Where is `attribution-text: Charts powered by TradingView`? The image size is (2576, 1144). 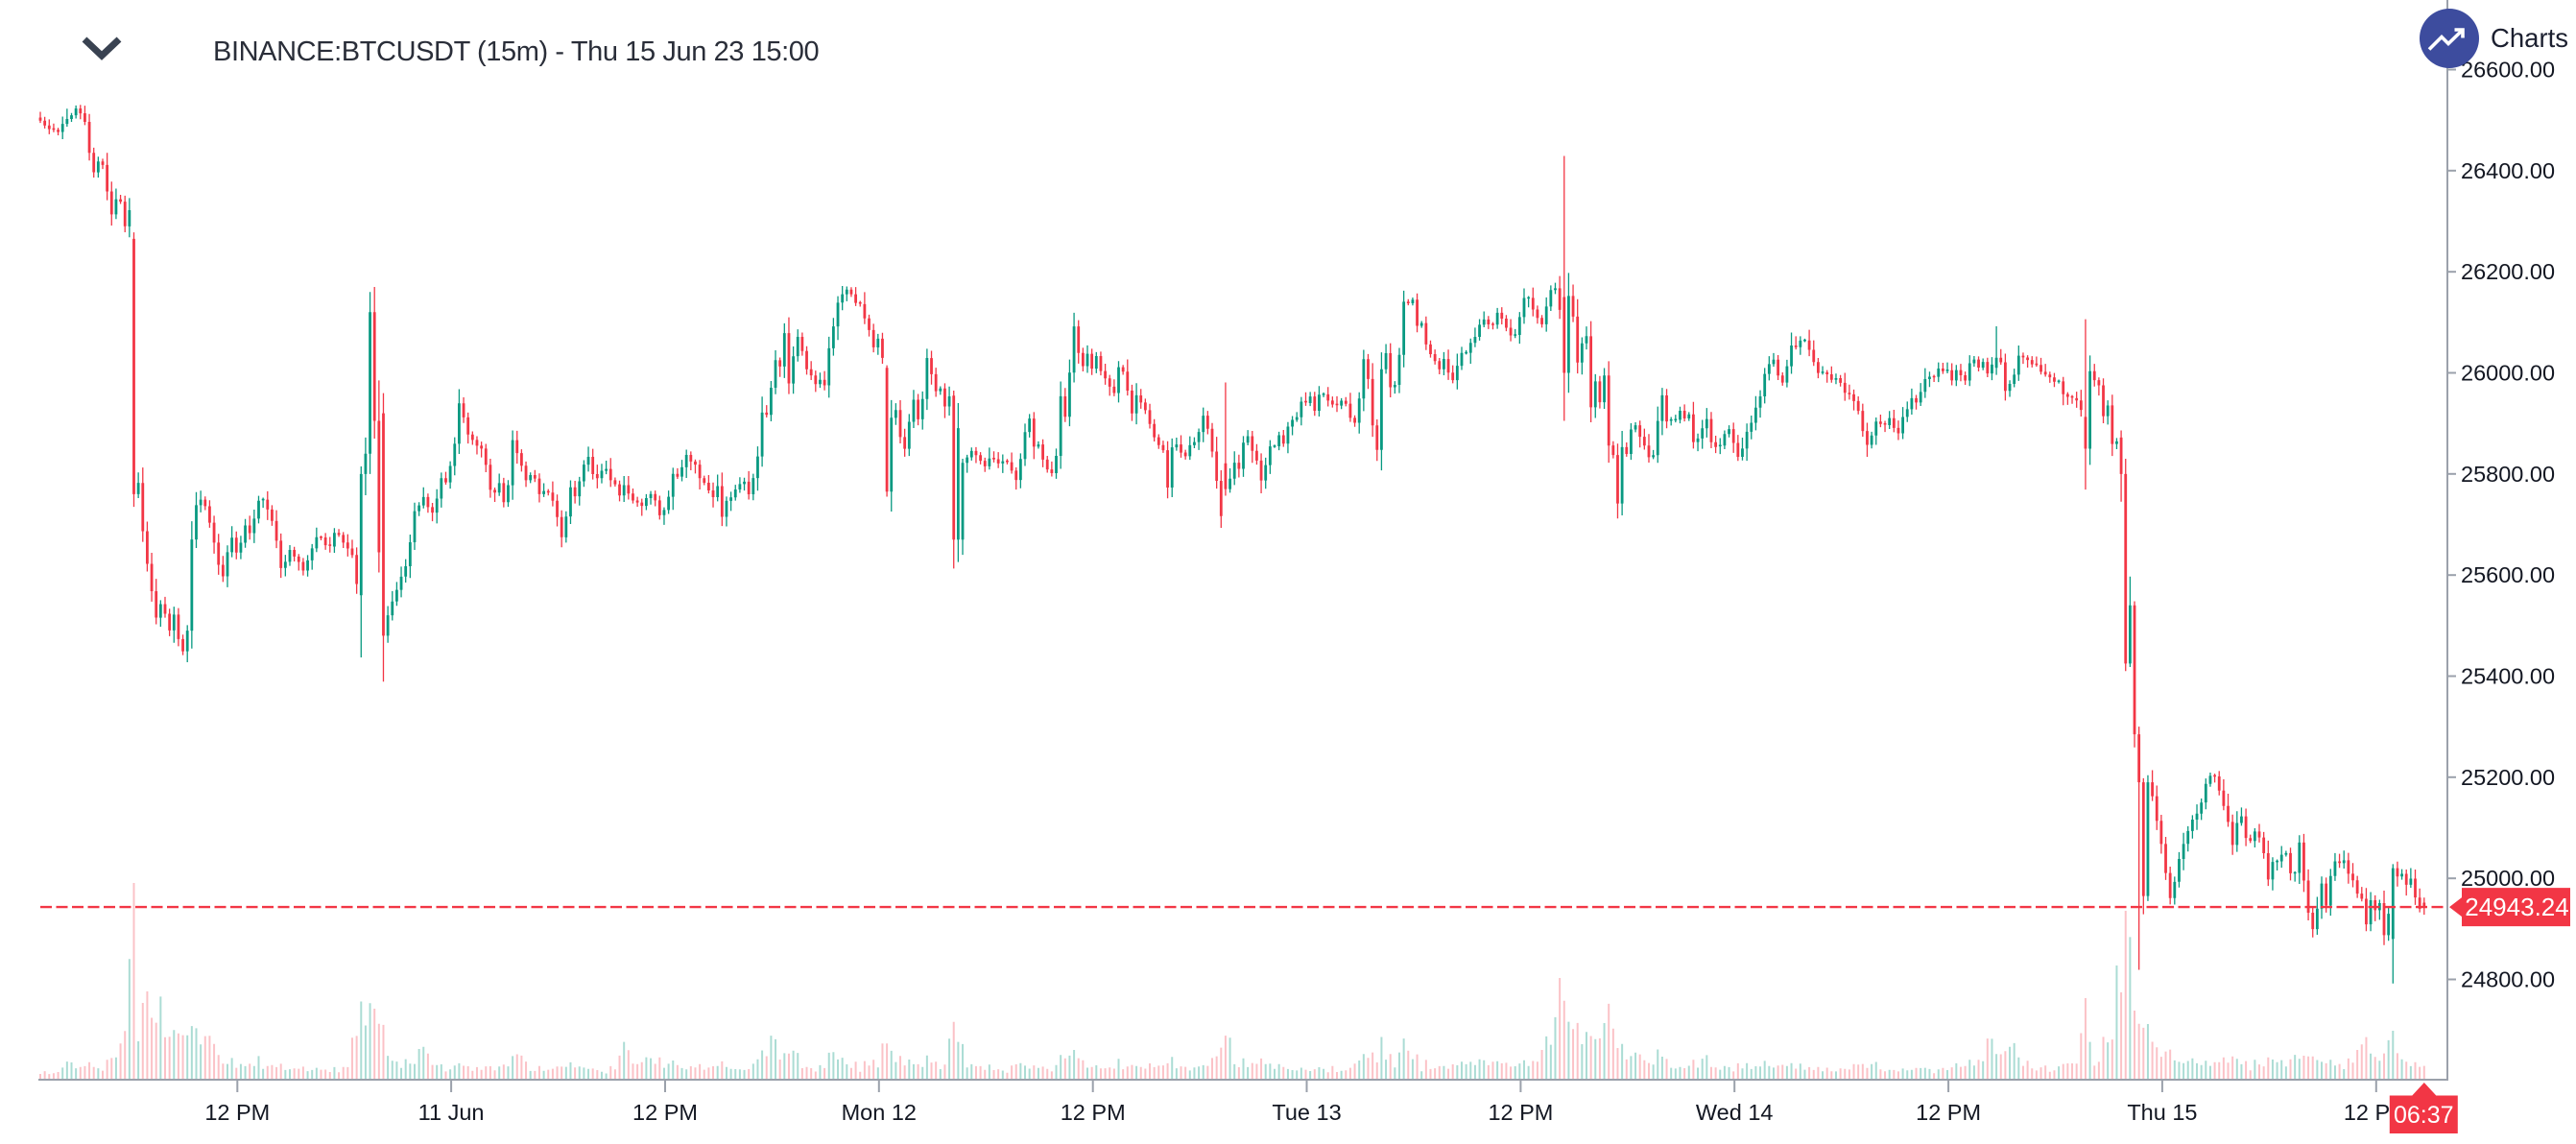
attribution-text: Charts powered by TradingView is located at coordinates (2533, 38).